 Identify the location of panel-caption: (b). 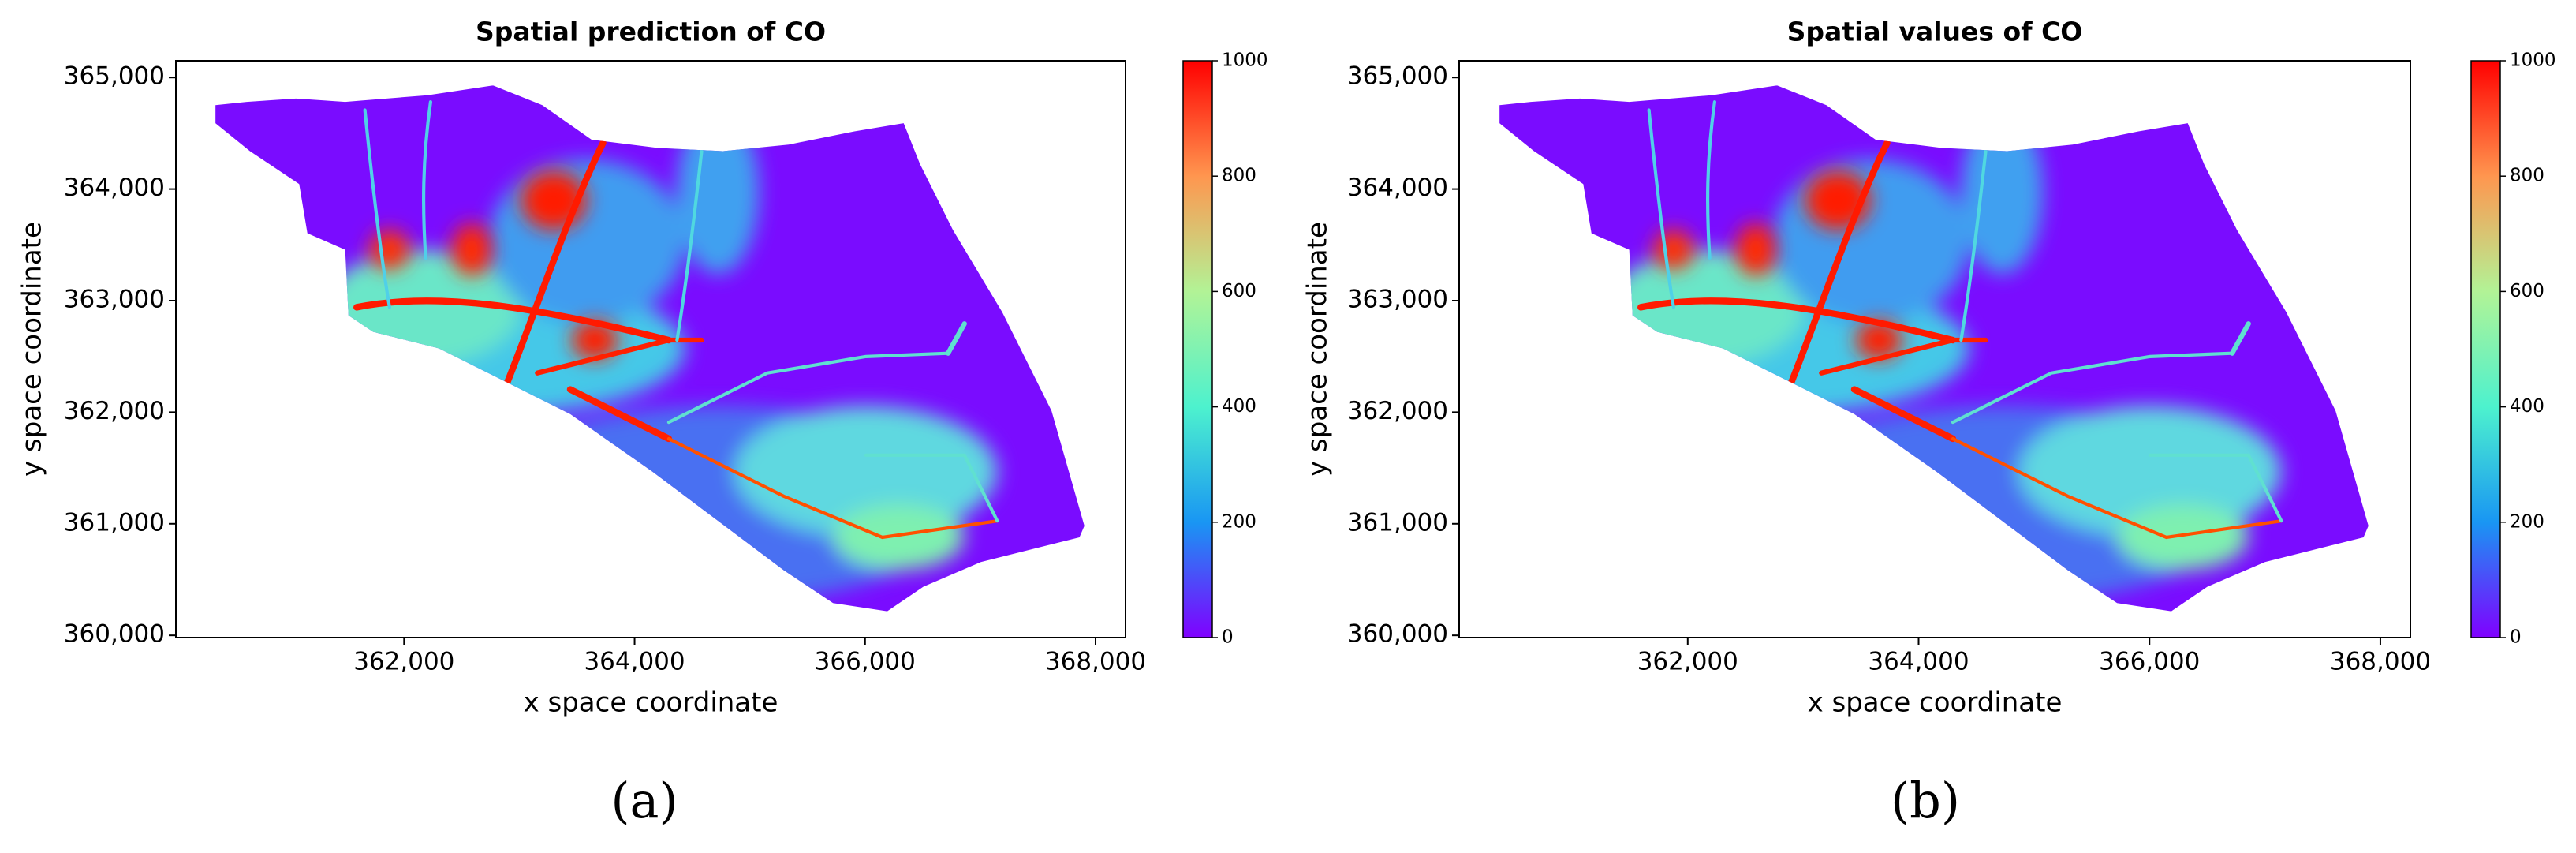
(1925, 800).